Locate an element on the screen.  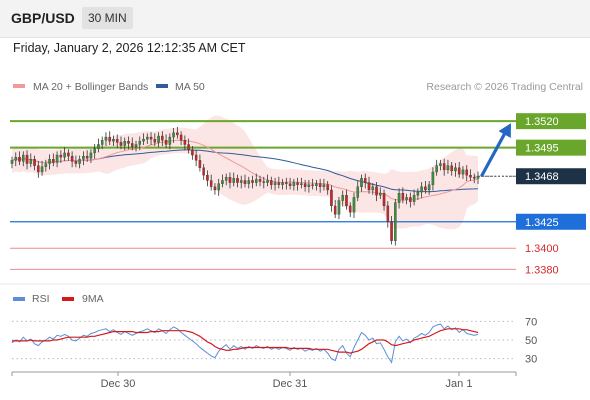
rsi-ma-legend-swatch is located at coordinates (68, 299).